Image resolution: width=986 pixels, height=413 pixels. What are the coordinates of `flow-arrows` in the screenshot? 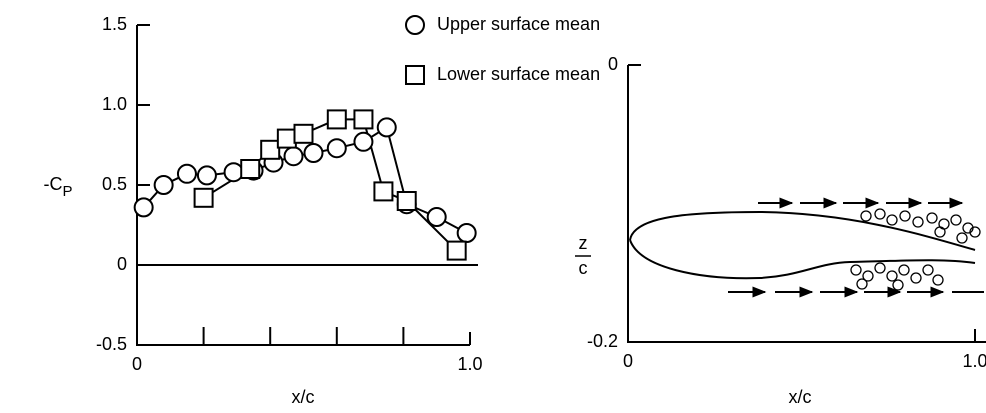 It's located at (856, 247).